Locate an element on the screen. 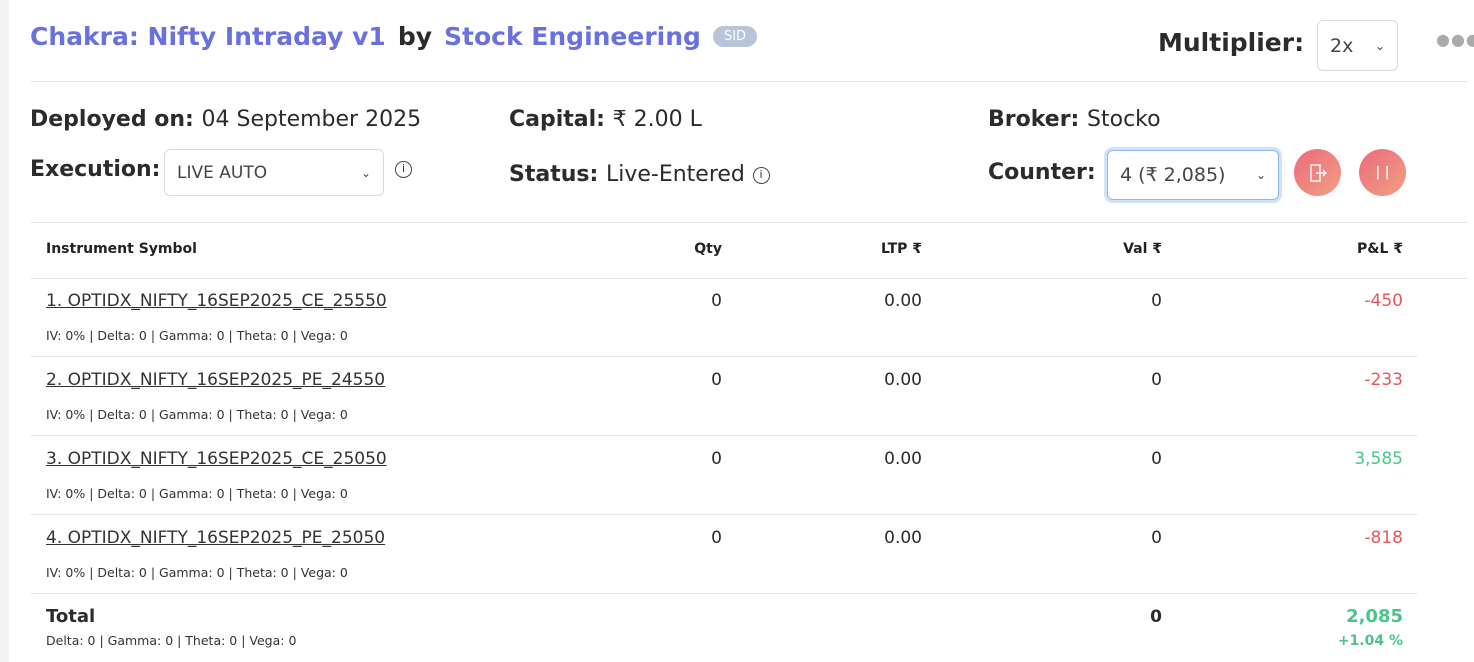  status: Status: Live-Entered i is located at coordinates (639, 174).